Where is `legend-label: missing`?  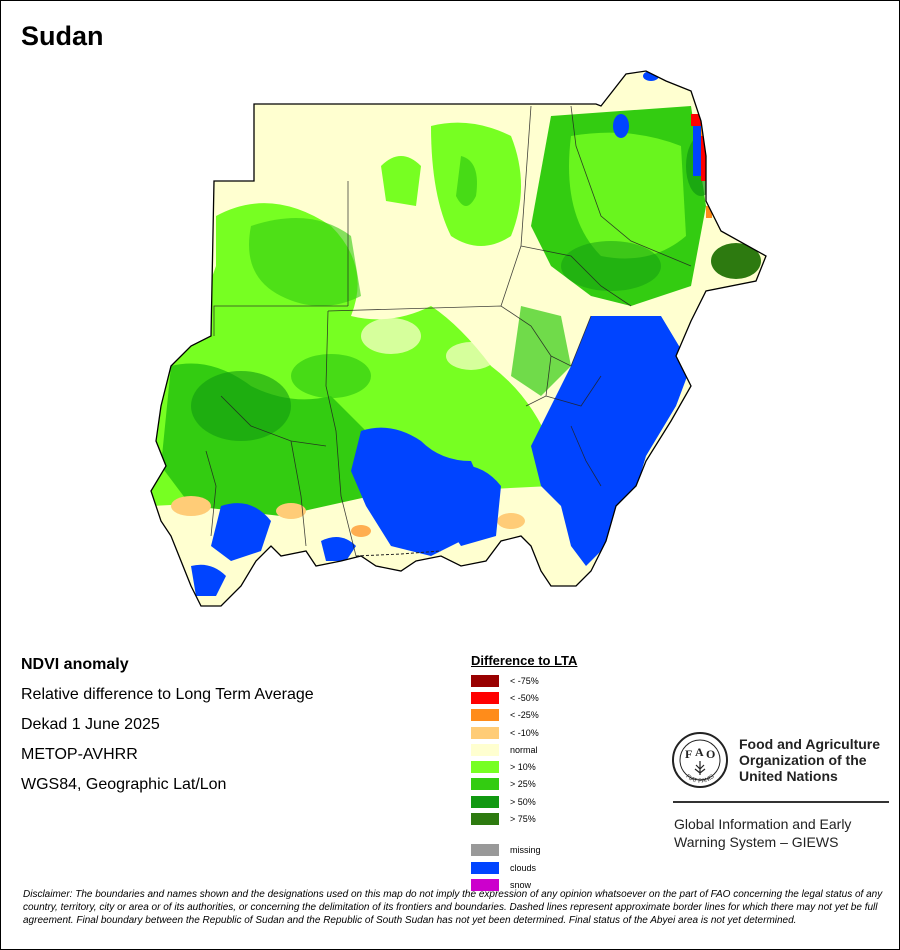 legend-label: missing is located at coordinates (525, 850).